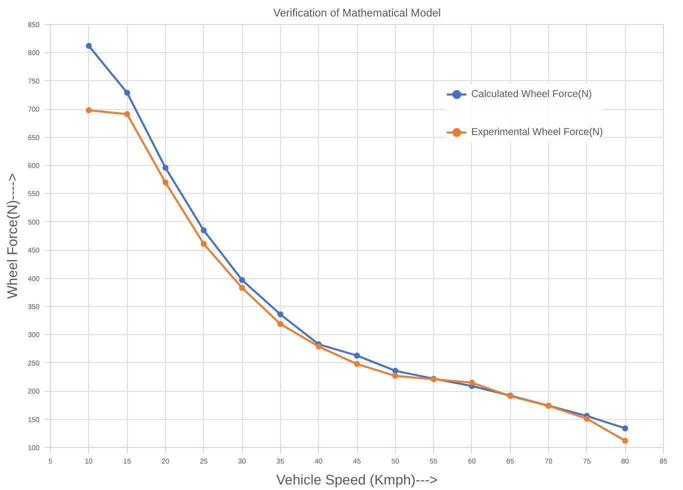 The image size is (683, 490). Describe the element at coordinates (357, 14) in the screenshot. I see `chart-title: Verification of Mathematical Model` at that location.